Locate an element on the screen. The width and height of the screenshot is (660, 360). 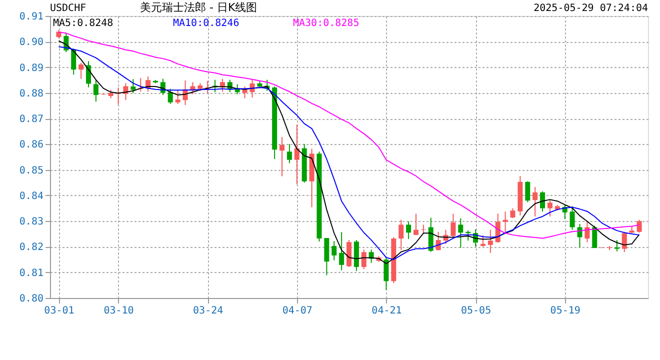
x-tick-label: 03-01 is located at coordinates (59, 311).